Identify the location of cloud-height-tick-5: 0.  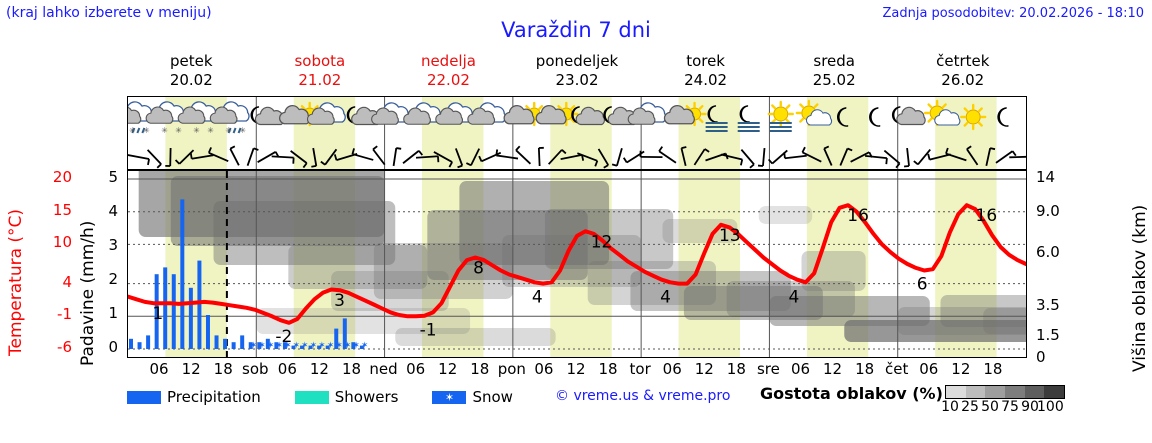
(1041, 357).